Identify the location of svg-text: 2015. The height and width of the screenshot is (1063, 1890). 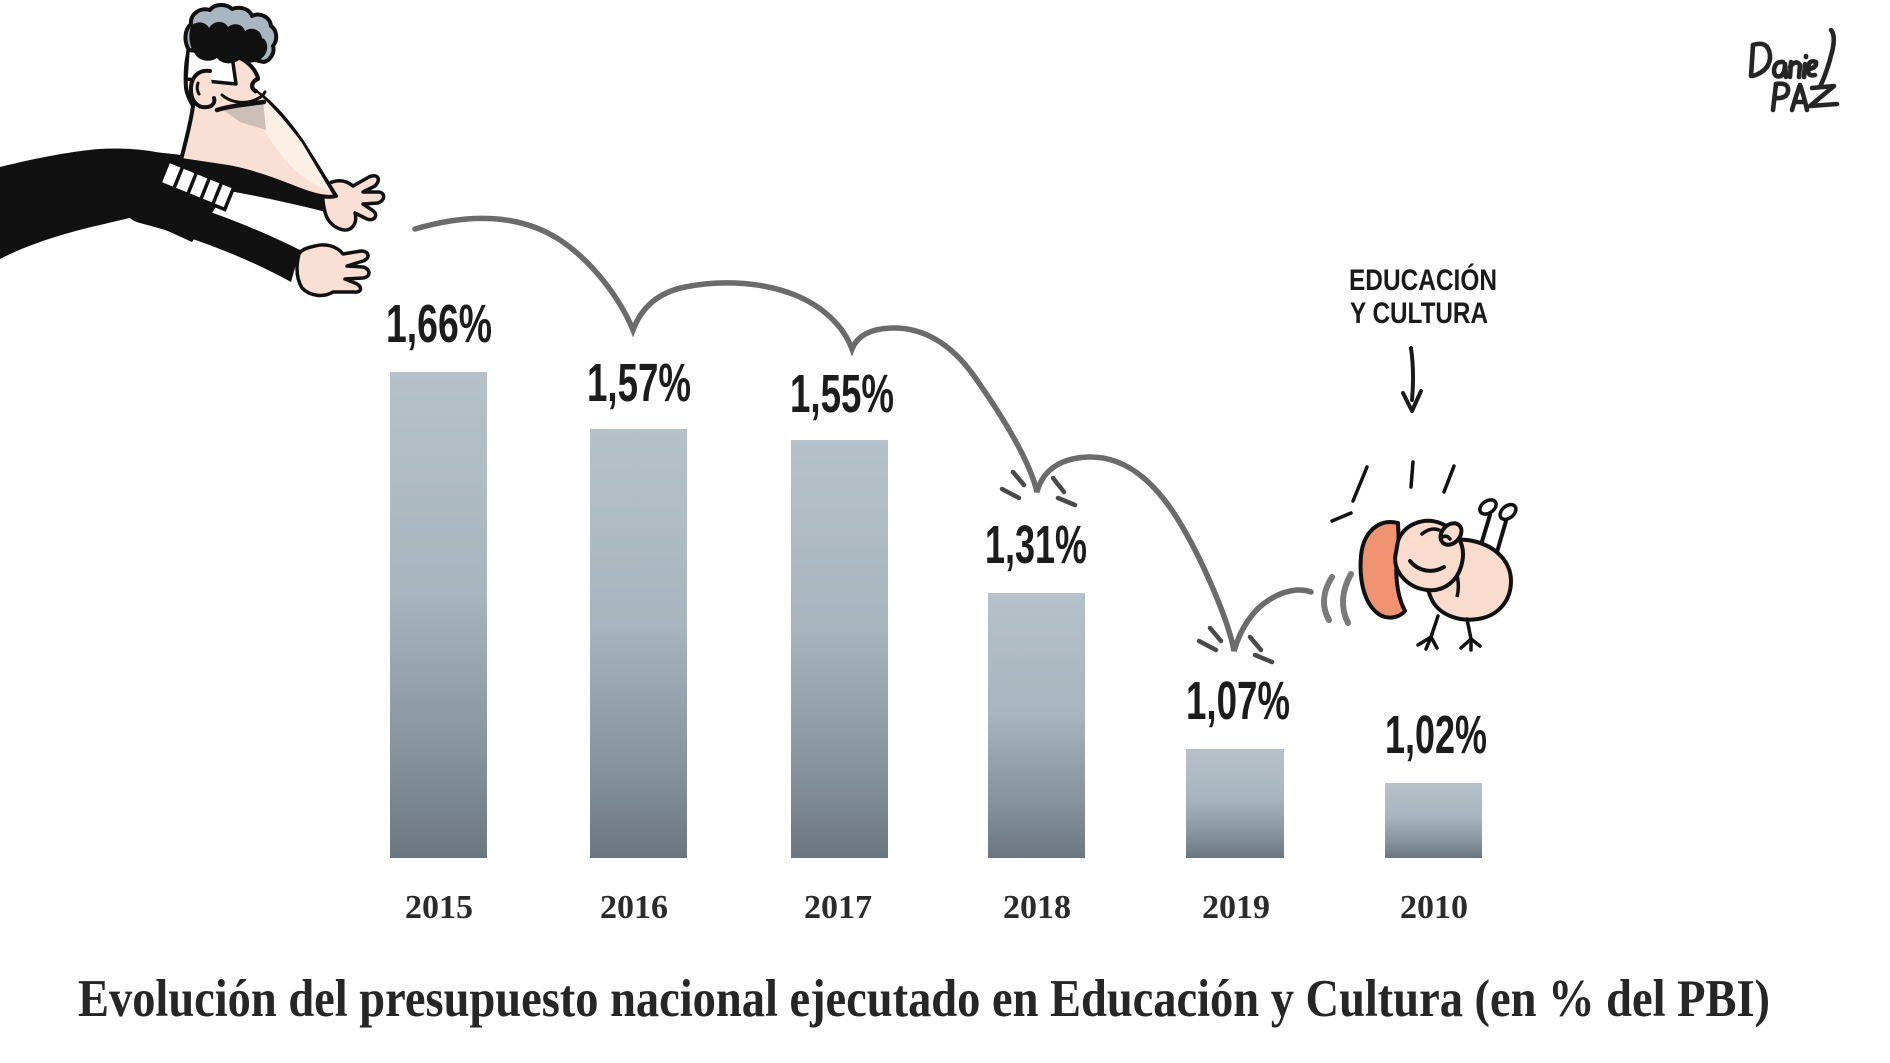
(439, 907).